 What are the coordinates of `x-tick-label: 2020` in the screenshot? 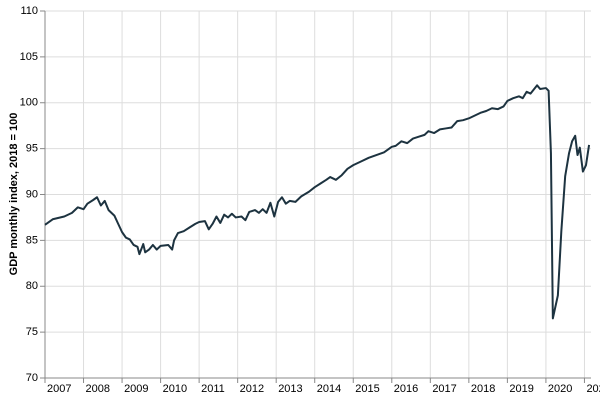 It's located at (560, 389).